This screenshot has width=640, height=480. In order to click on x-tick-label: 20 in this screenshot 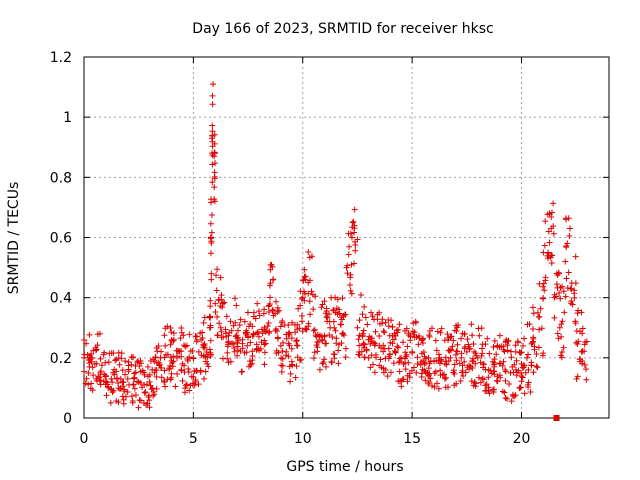, I will do `click(522, 439)`.